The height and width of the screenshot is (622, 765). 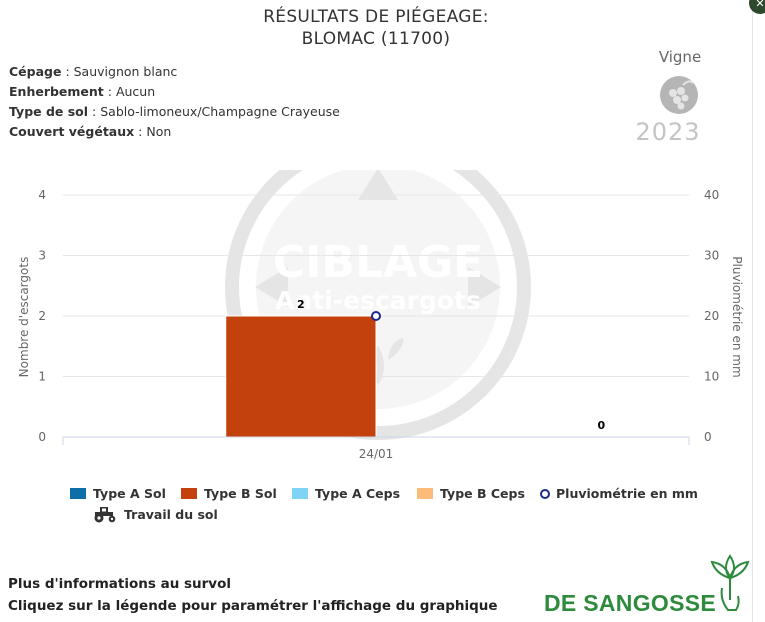 I want to click on data-label: 0, so click(x=602, y=425).